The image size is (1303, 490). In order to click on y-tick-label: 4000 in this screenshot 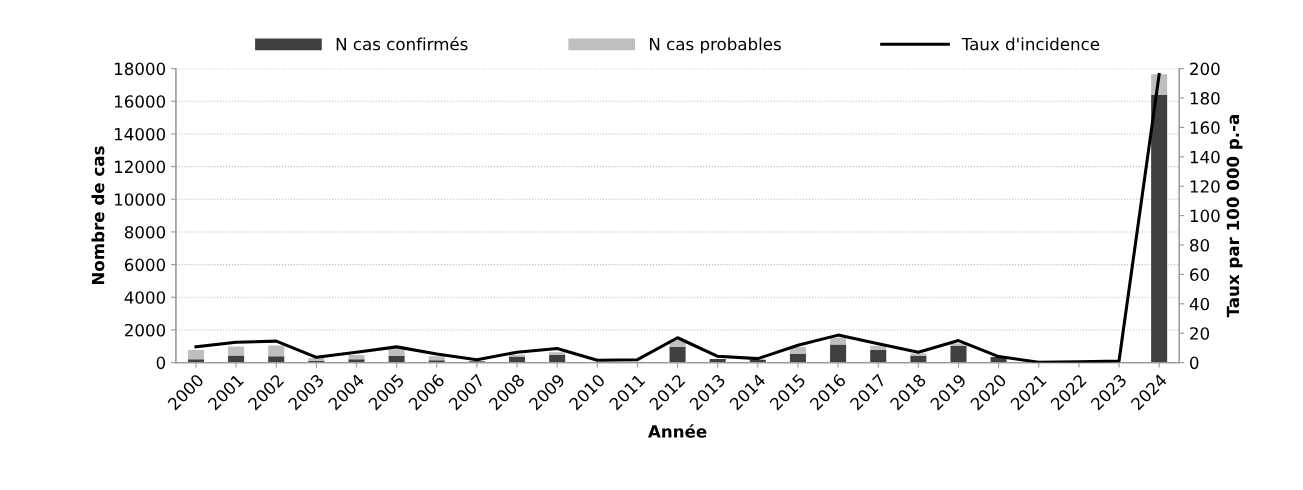, I will do `click(145, 297)`.